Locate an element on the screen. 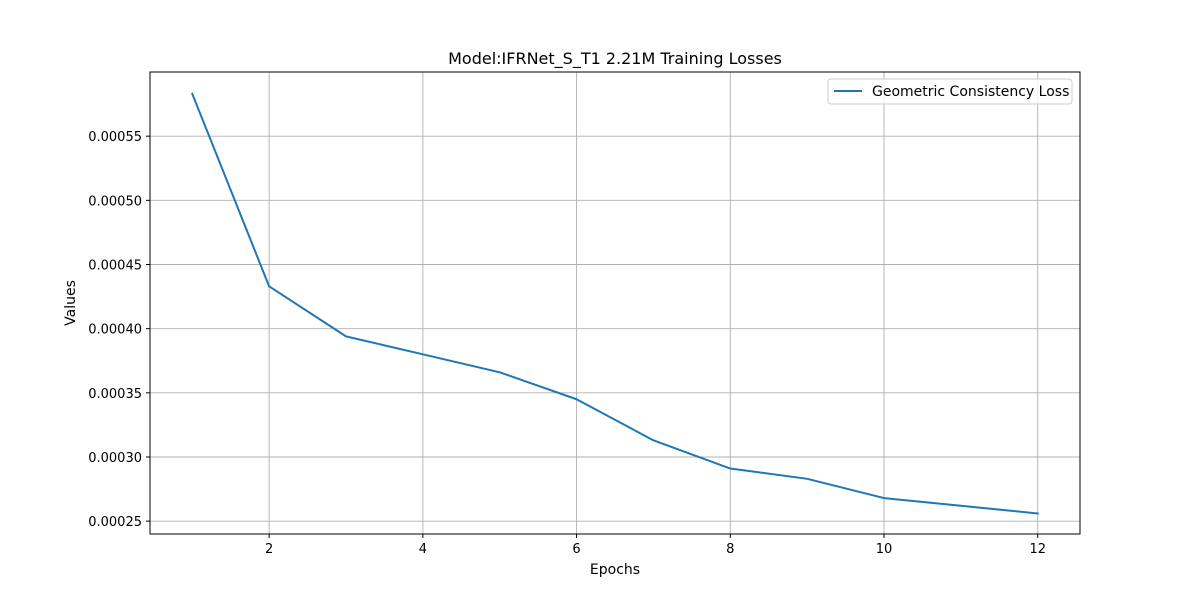 This screenshot has width=1200, height=600. legend: Geometric Consistency Loss is located at coordinates (950, 91).